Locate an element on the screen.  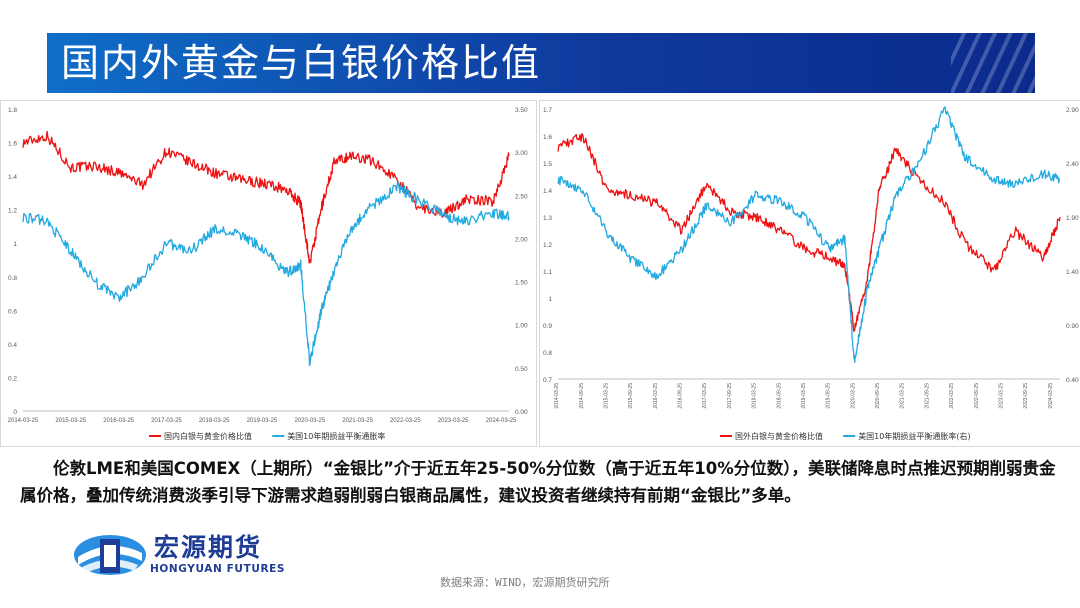
y-left-tick-label: 1.1 is located at coordinates (547, 272).